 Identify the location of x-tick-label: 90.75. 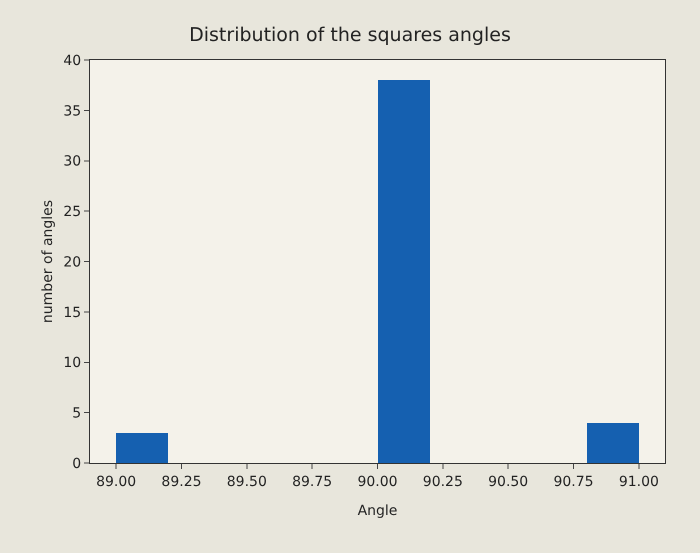
(573, 482).